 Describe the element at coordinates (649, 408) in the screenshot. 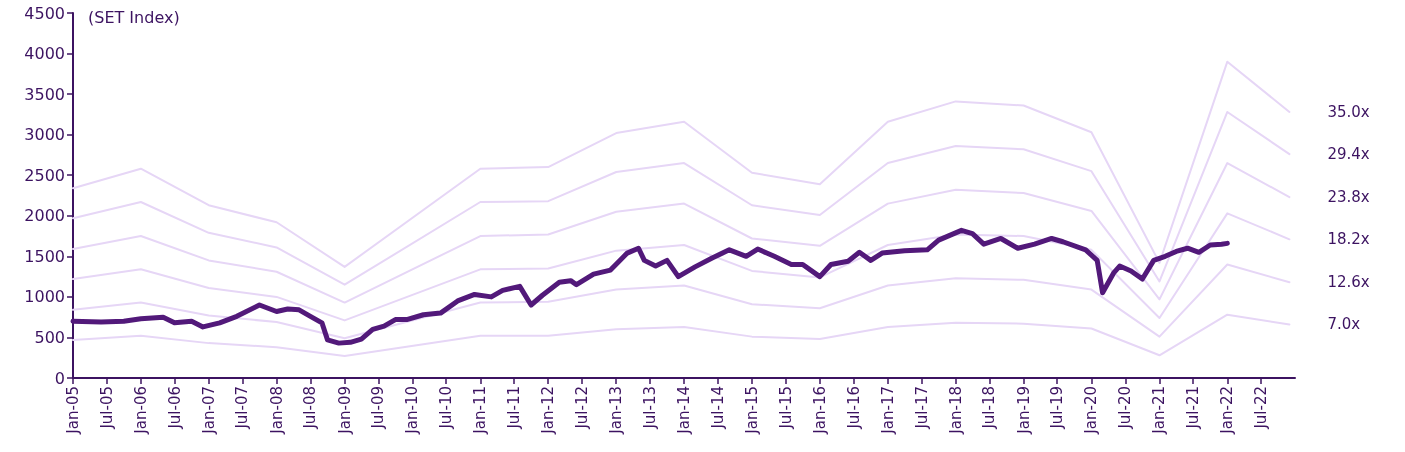

I see `x-tick-label: Jul-13` at that location.